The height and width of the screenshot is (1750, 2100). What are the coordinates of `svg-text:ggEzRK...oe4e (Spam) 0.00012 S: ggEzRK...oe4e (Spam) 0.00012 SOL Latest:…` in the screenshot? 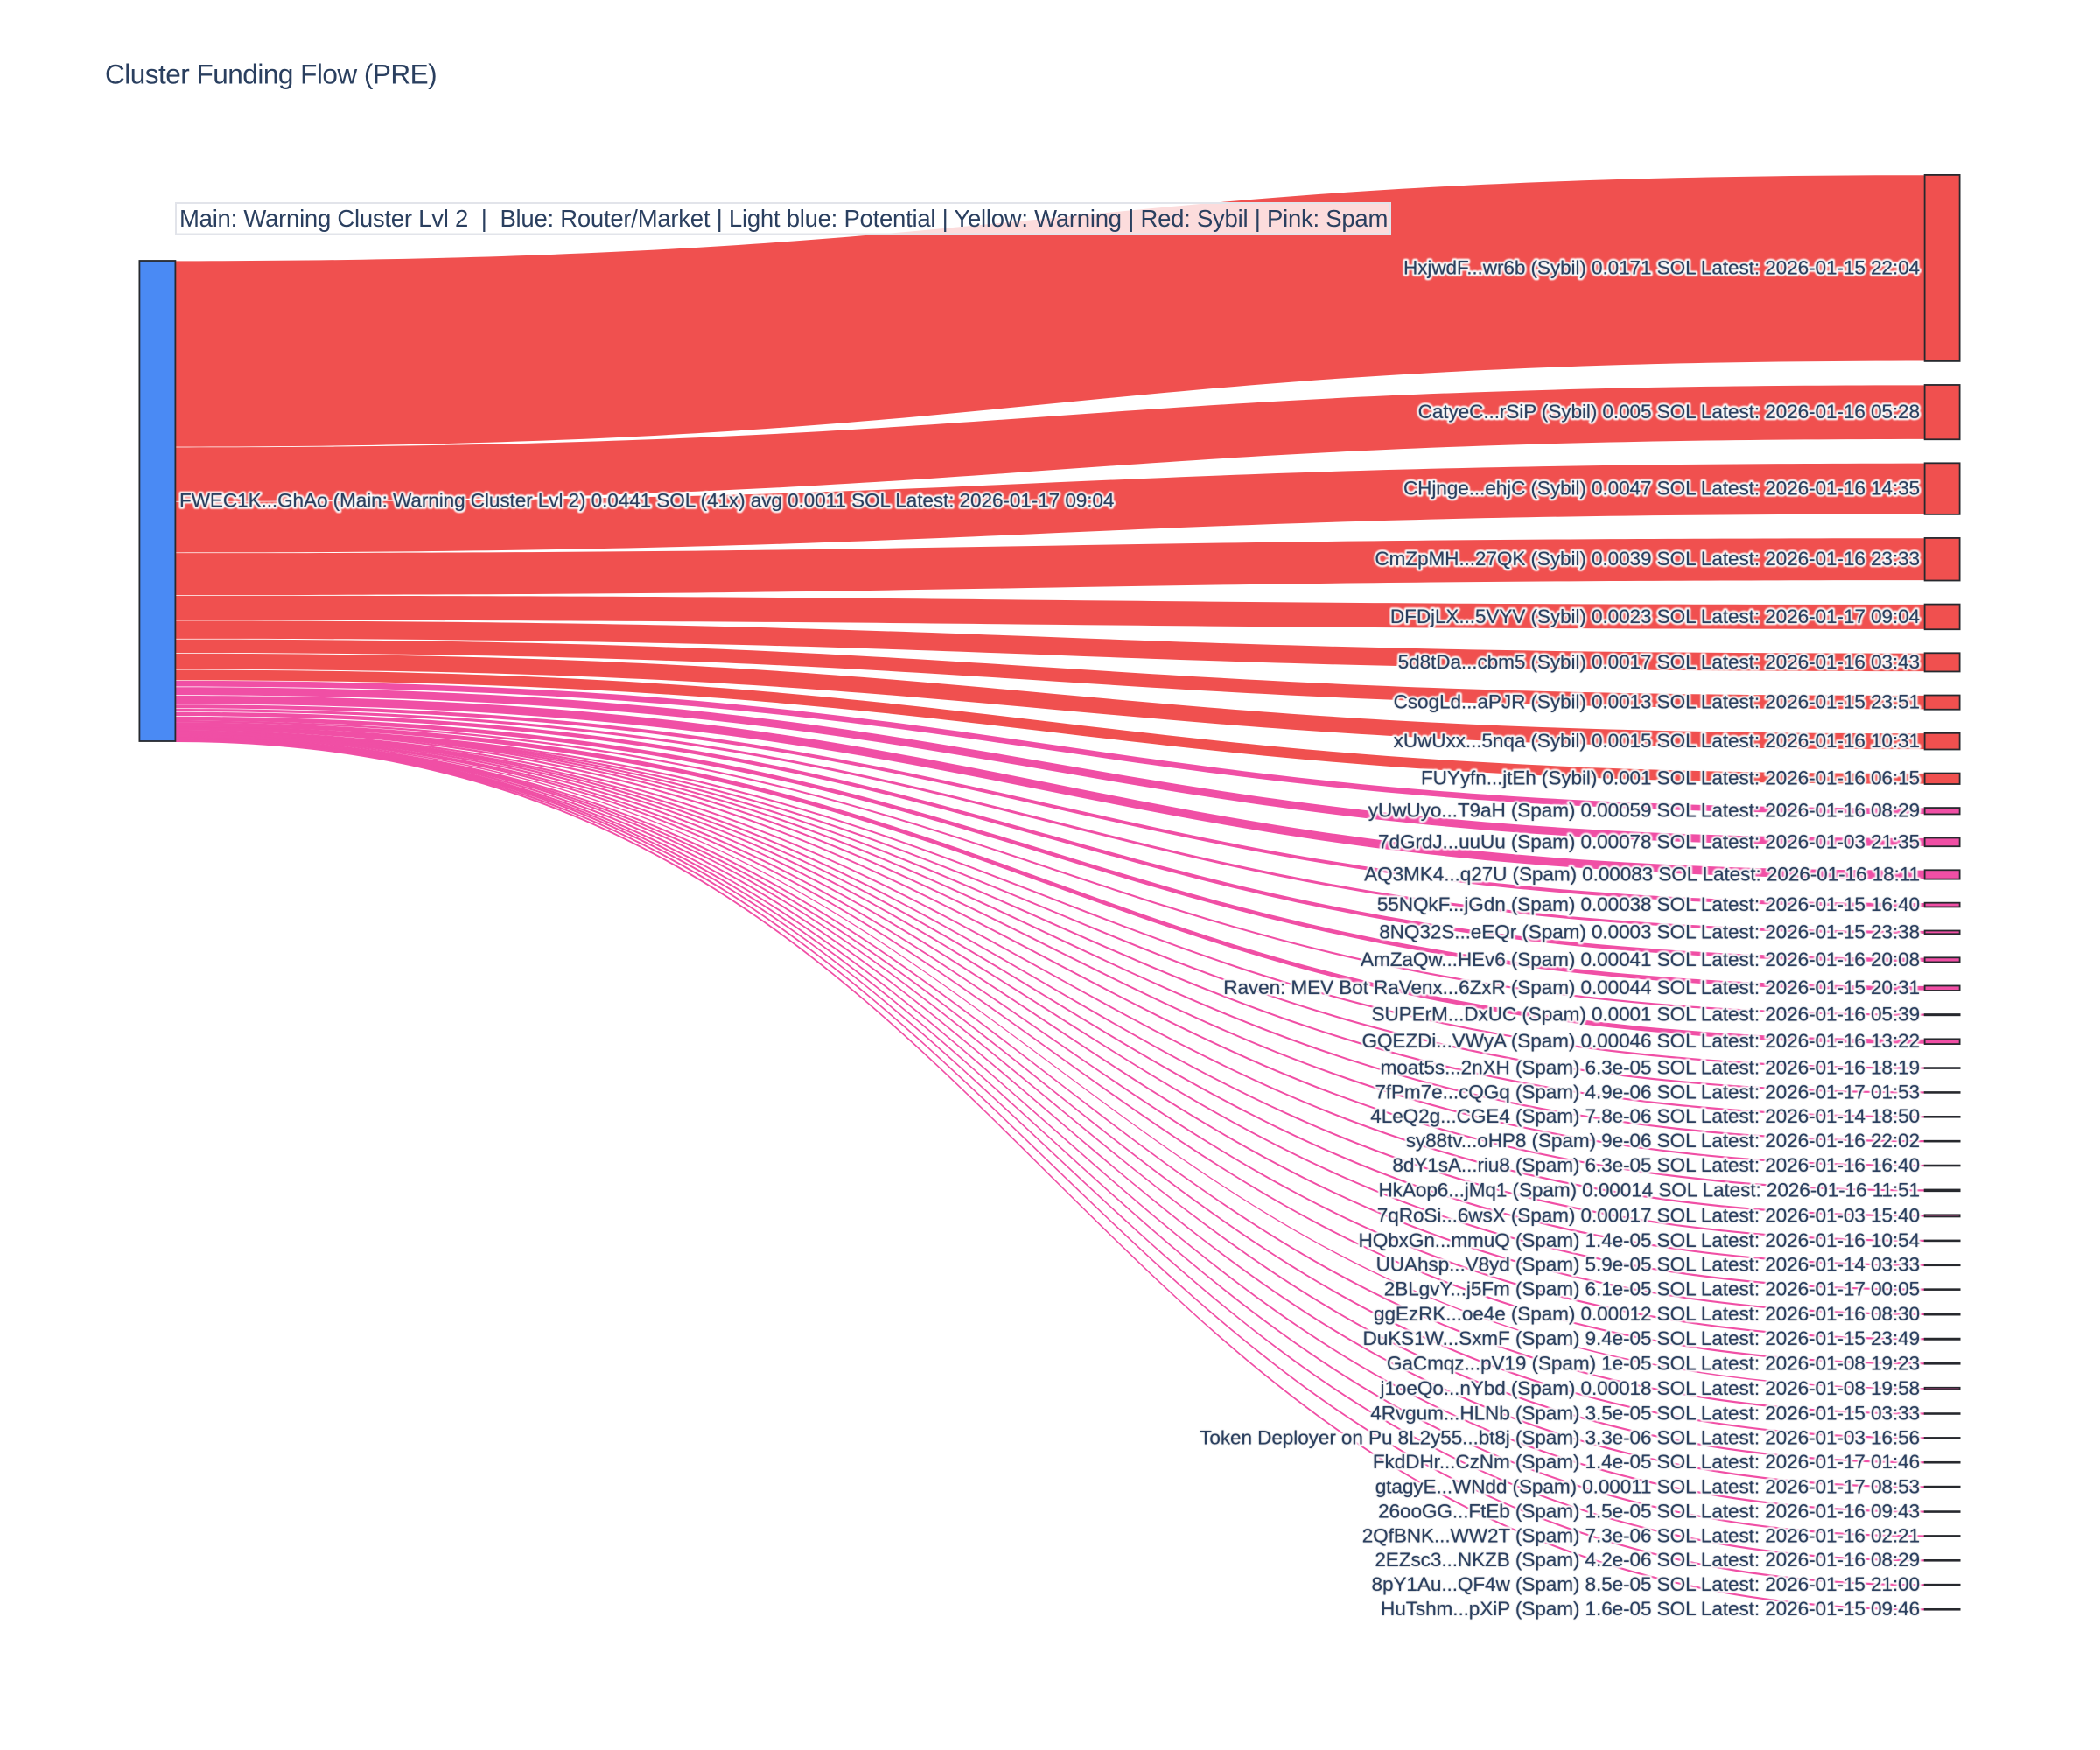 It's located at (1647, 1314).